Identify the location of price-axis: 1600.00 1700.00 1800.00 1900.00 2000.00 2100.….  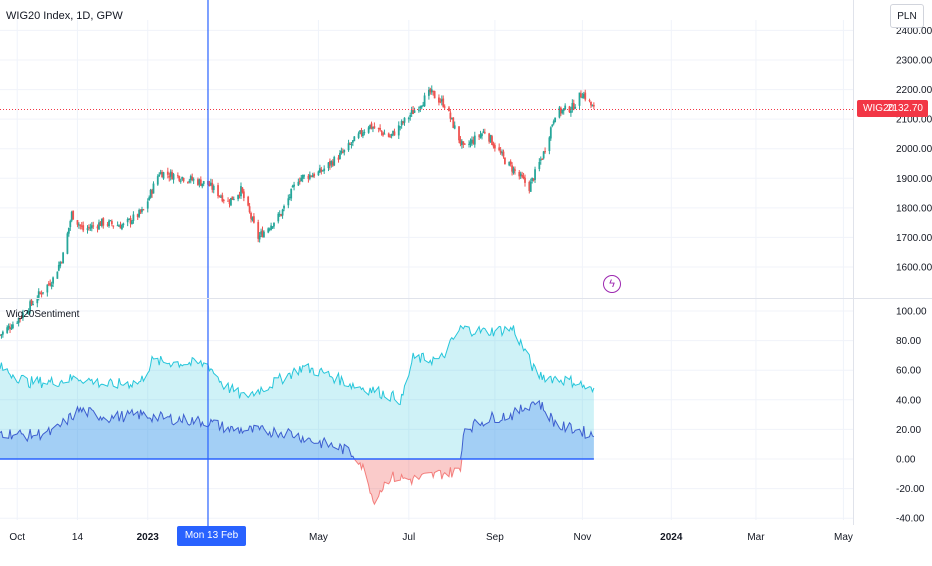
(914, 150).